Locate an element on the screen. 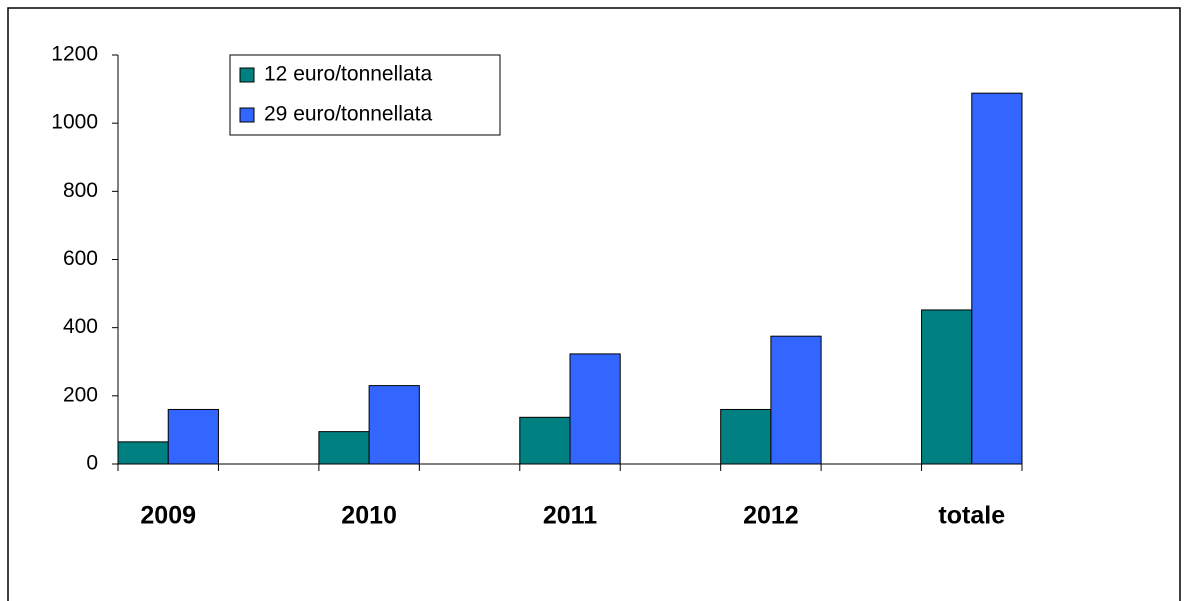 The image size is (1188, 601). x-tick-label: 2012 is located at coordinates (771, 516).